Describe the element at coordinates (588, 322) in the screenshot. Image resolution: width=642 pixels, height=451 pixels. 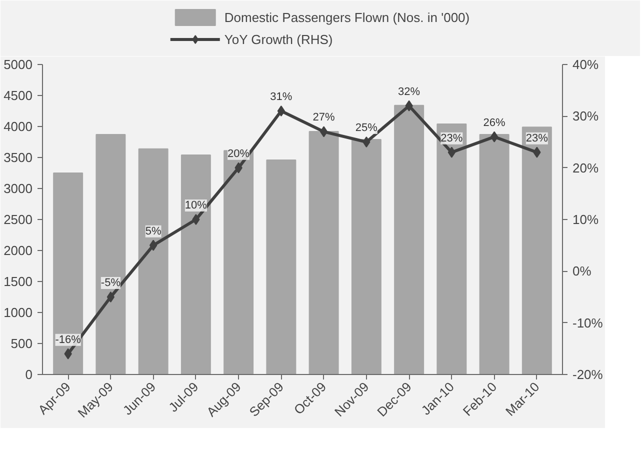
I see `y2-tick-label: -10%` at that location.